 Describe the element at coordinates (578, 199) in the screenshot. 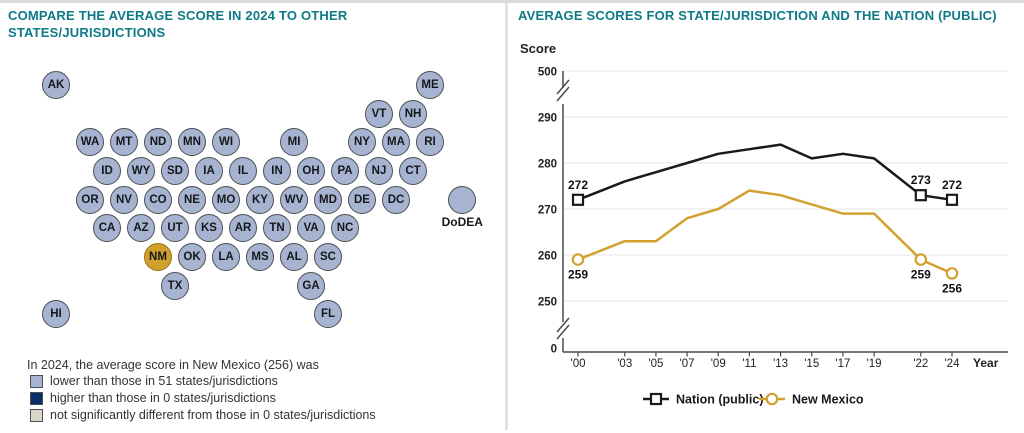

I see `marker-0-2000` at that location.